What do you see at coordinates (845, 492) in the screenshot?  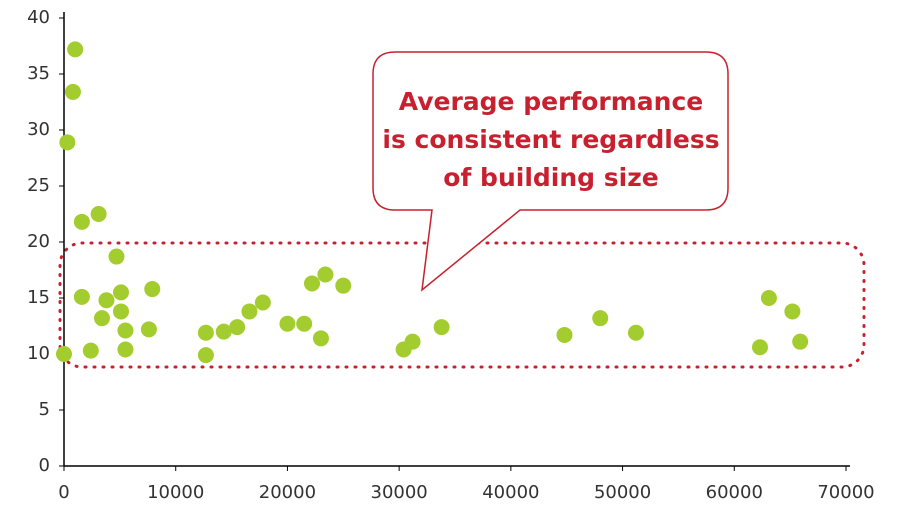 I see `x-tick-label: 70000` at bounding box center [845, 492].